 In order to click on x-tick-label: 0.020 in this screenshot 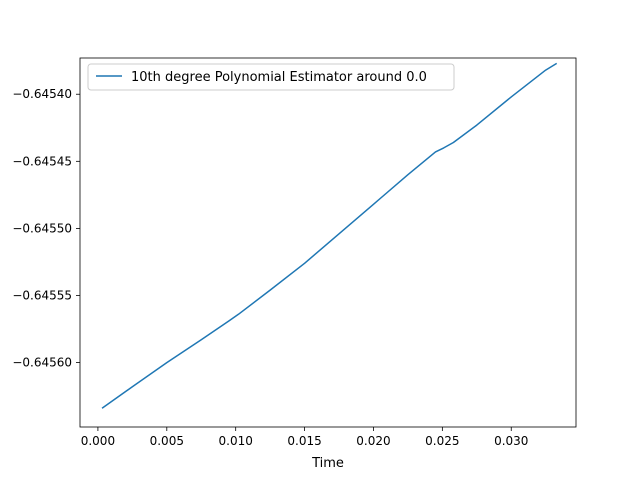, I will do `click(373, 441)`.